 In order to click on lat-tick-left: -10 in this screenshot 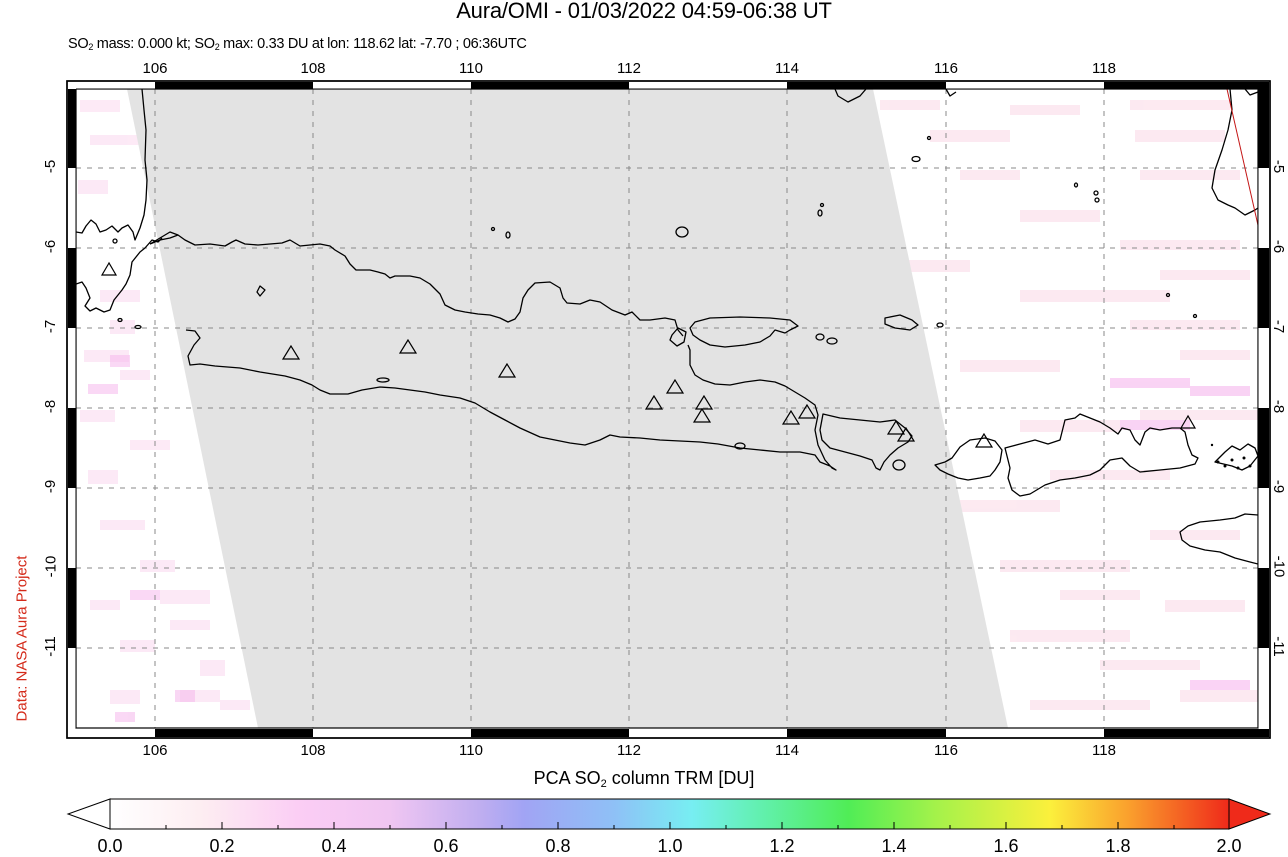, I will do `click(51, 566)`.